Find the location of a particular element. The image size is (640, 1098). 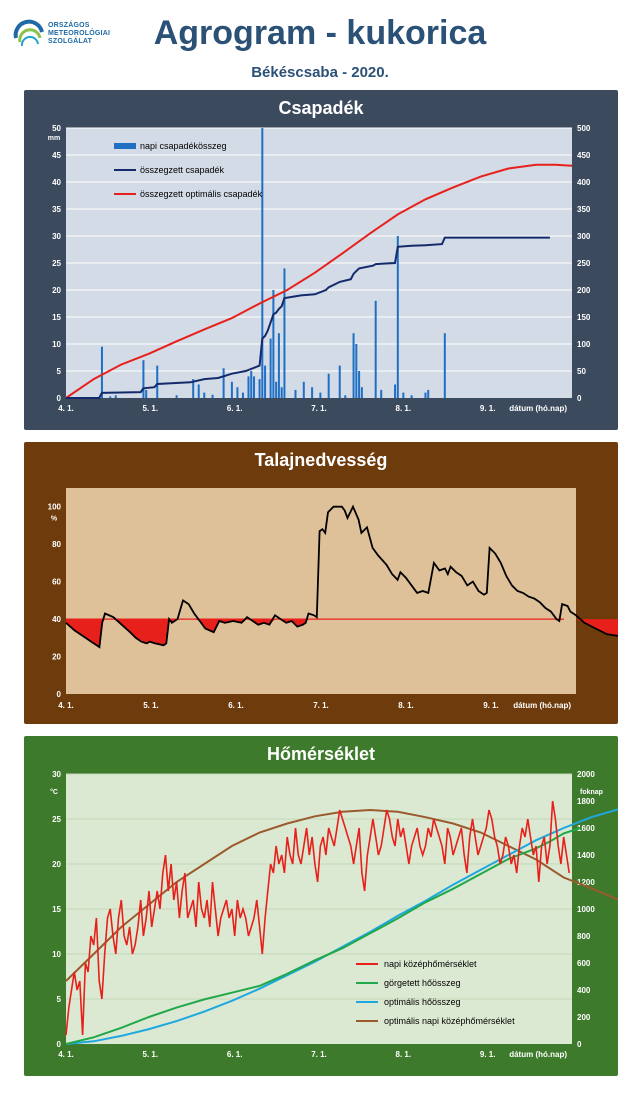

legend-label: összegzett optimális csapadék is located at coordinates (201, 194).